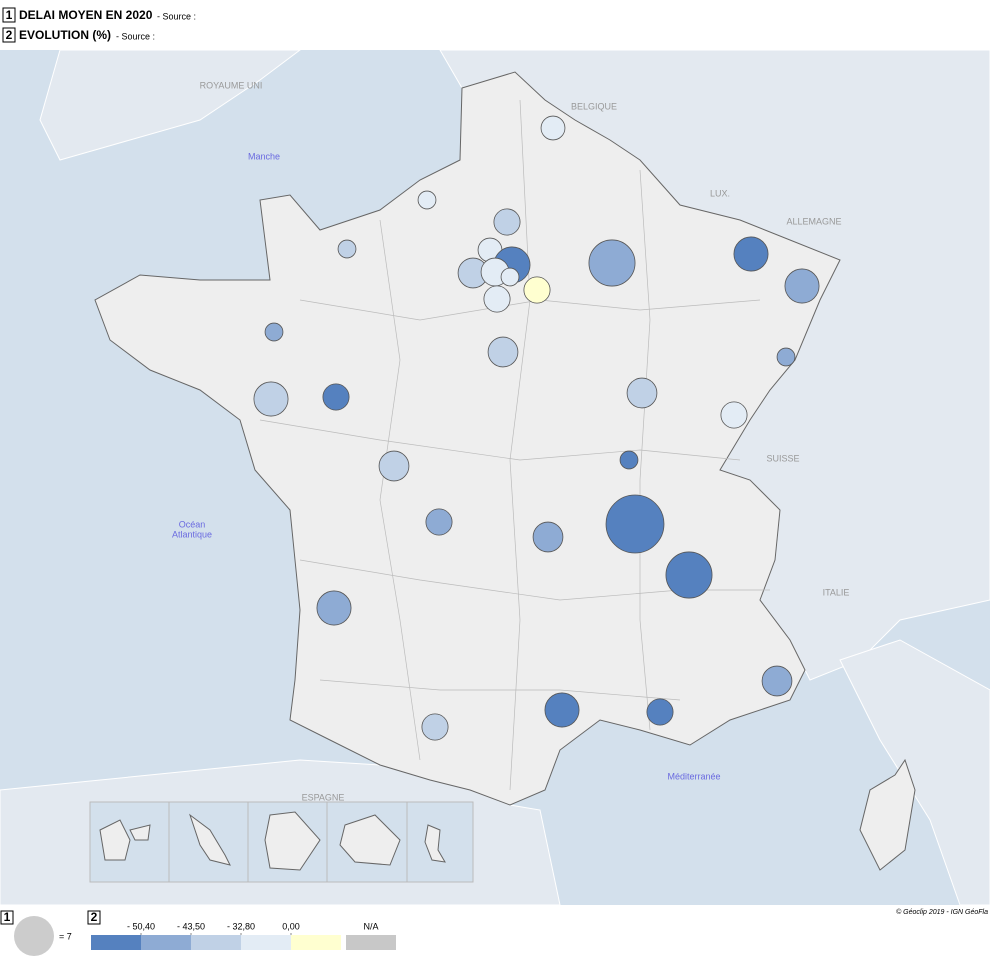  I want to click on country-label: SUISSE, so click(782, 458).